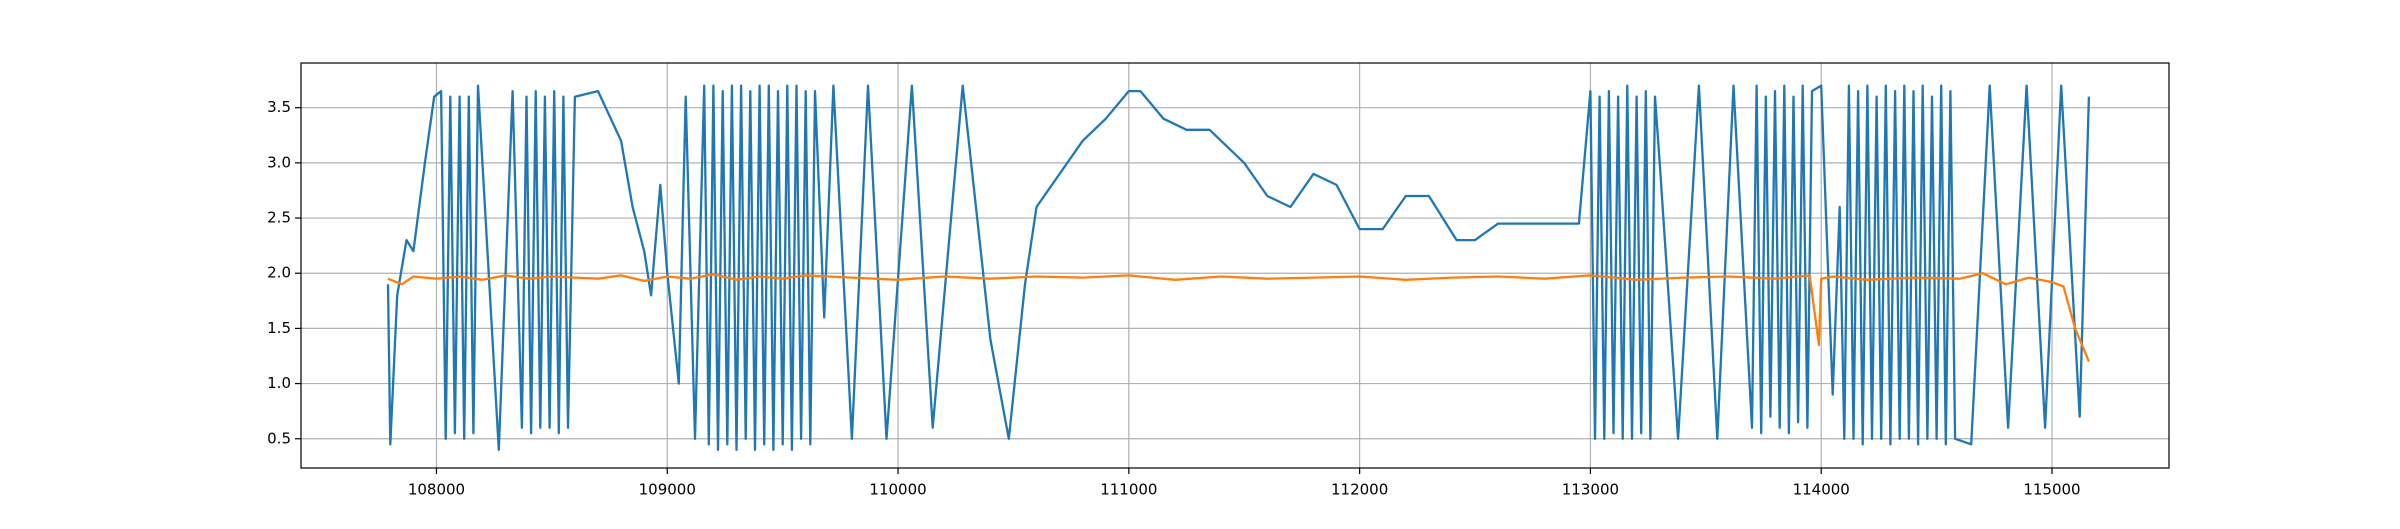  I want to click on y-tick-label: 2.0, so click(279, 273).